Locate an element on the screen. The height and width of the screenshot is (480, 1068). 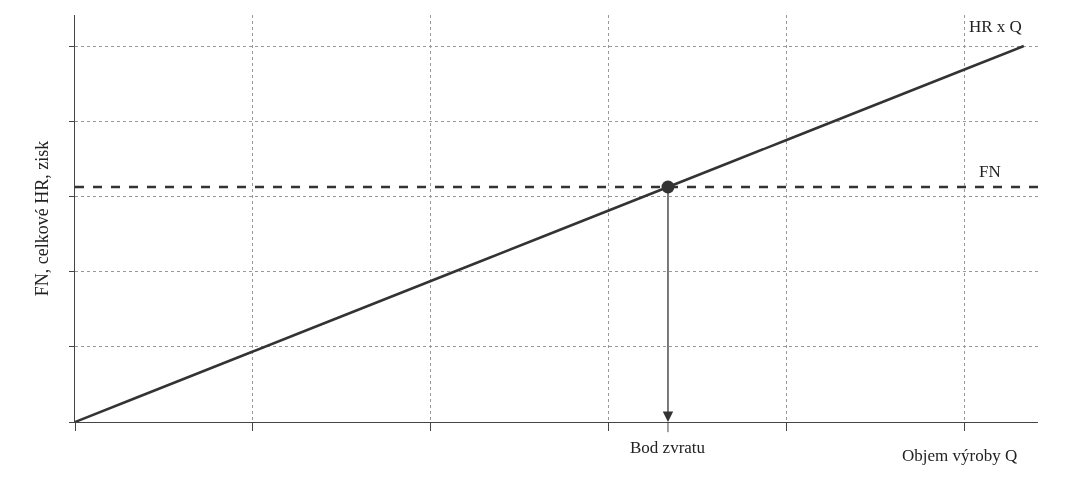
y-axis-title: FN, celkové HR, zisk is located at coordinates (42, 218).